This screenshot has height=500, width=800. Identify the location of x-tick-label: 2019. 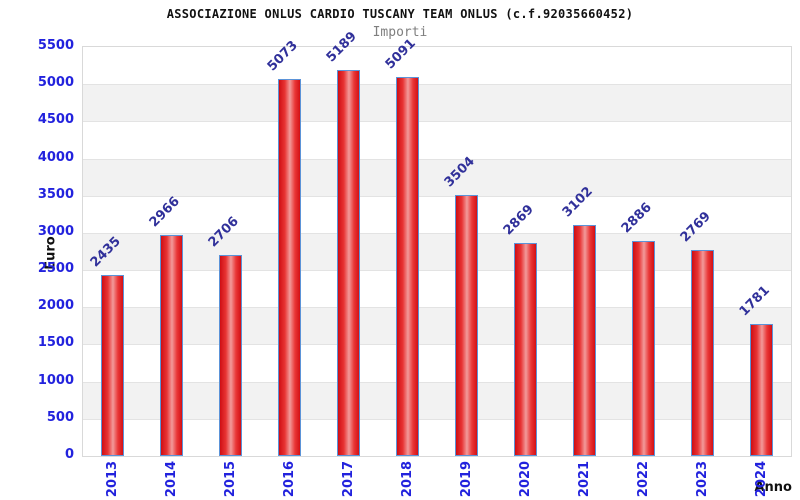
(465, 479).